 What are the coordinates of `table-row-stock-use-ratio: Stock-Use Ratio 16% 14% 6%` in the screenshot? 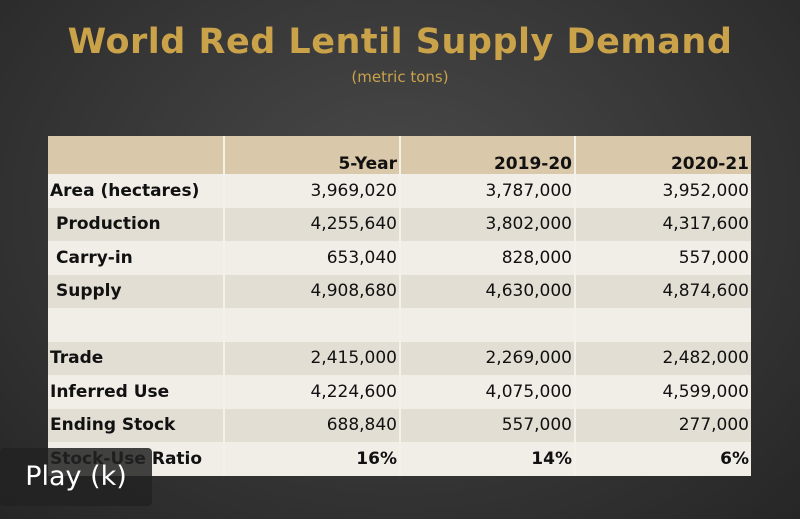 It's located at (399, 459).